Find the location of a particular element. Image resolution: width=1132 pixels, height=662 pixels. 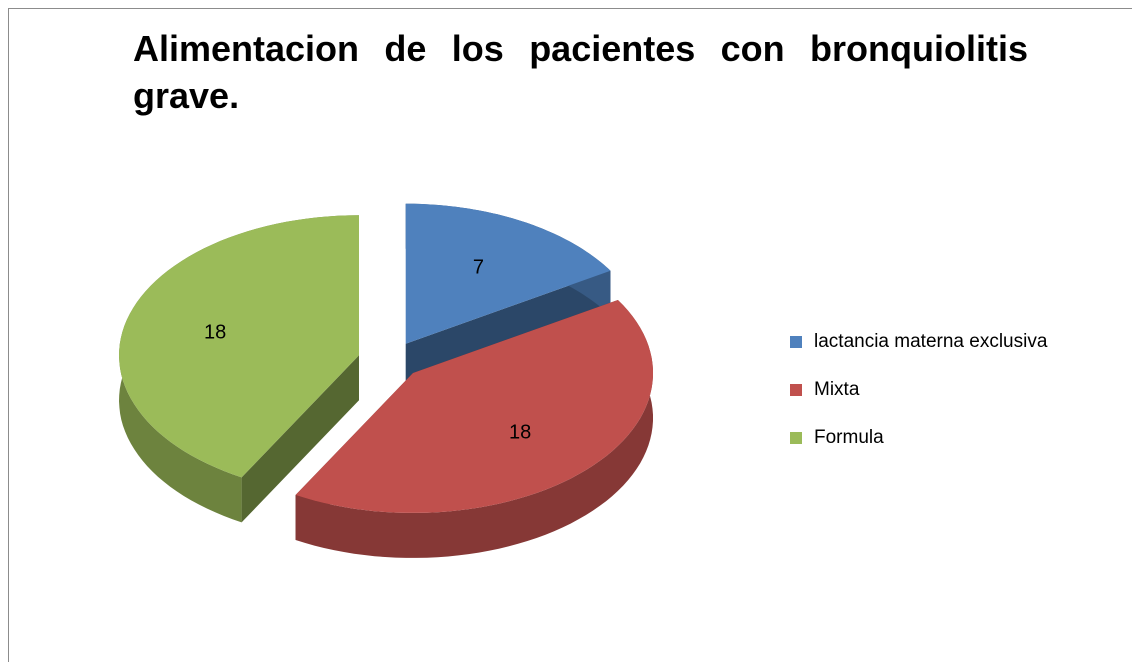

legend-label: lactancia materna exclusiva is located at coordinates (931, 341).